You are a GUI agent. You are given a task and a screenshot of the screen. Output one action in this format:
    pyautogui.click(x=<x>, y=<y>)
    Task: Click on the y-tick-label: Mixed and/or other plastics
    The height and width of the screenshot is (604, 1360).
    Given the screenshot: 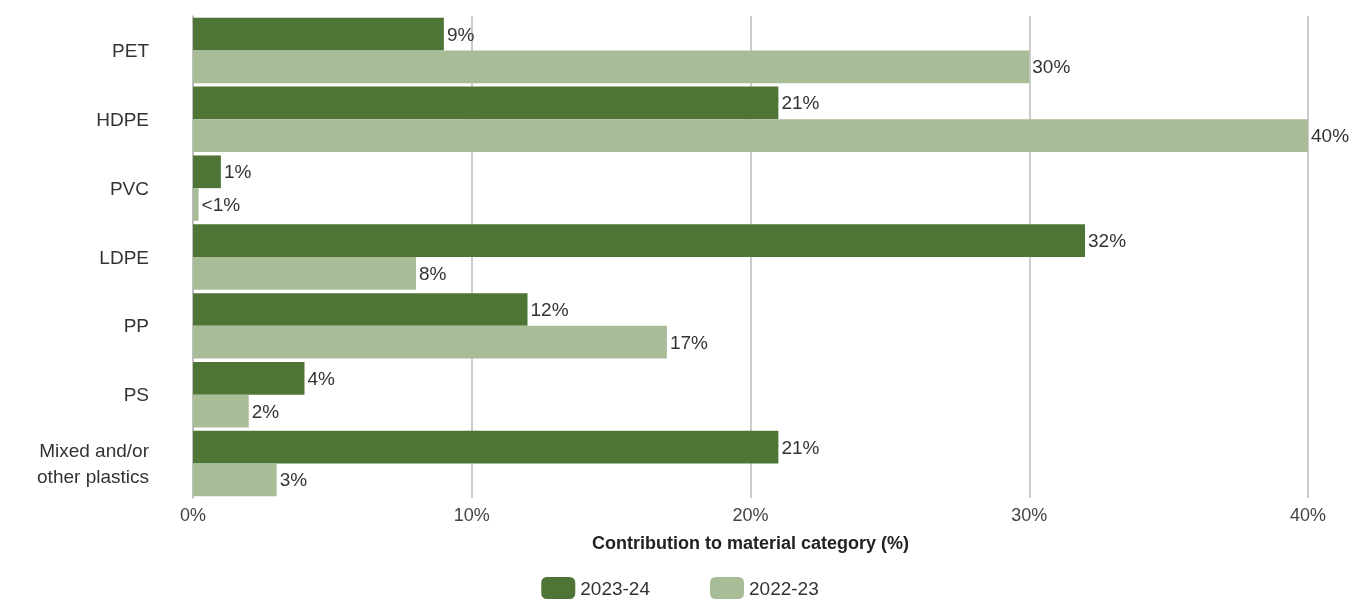 What is the action you would take?
    pyautogui.click(x=93, y=464)
    